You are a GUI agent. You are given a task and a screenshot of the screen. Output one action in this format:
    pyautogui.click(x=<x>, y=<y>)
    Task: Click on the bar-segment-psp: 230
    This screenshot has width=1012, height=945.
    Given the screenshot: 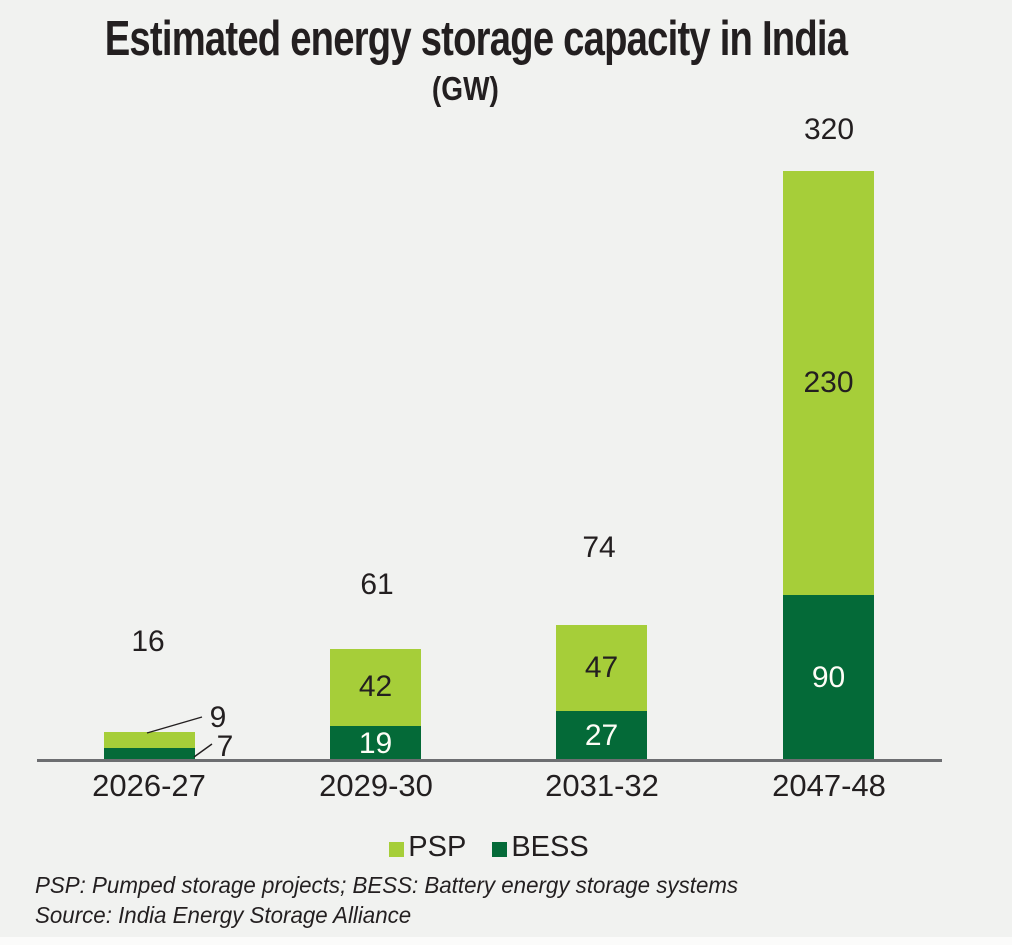 What is the action you would take?
    pyautogui.click(x=828, y=383)
    